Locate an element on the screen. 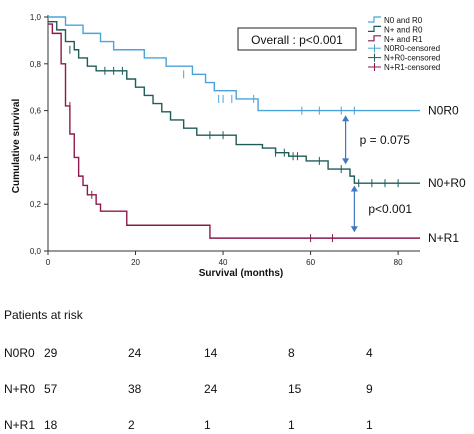 Image resolution: width=474 pixels, height=434 pixels. legend-label: N+ and R0 is located at coordinates (403, 29).